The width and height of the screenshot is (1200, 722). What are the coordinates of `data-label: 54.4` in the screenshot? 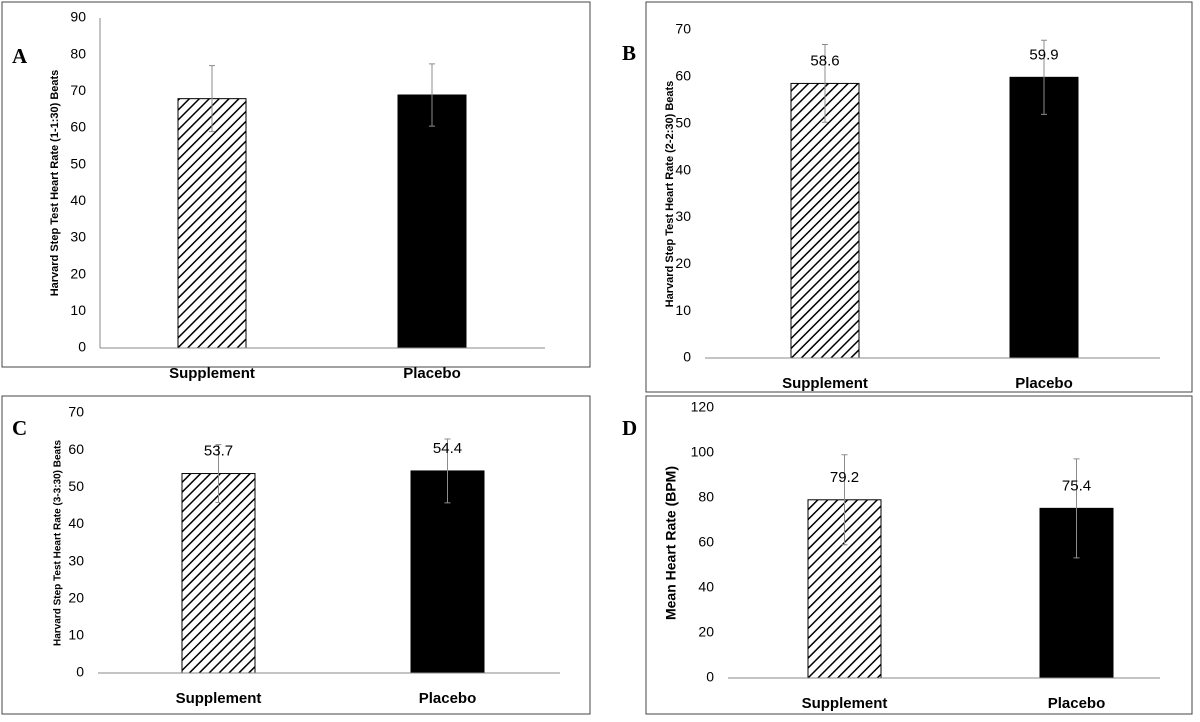 It's located at (447, 448).